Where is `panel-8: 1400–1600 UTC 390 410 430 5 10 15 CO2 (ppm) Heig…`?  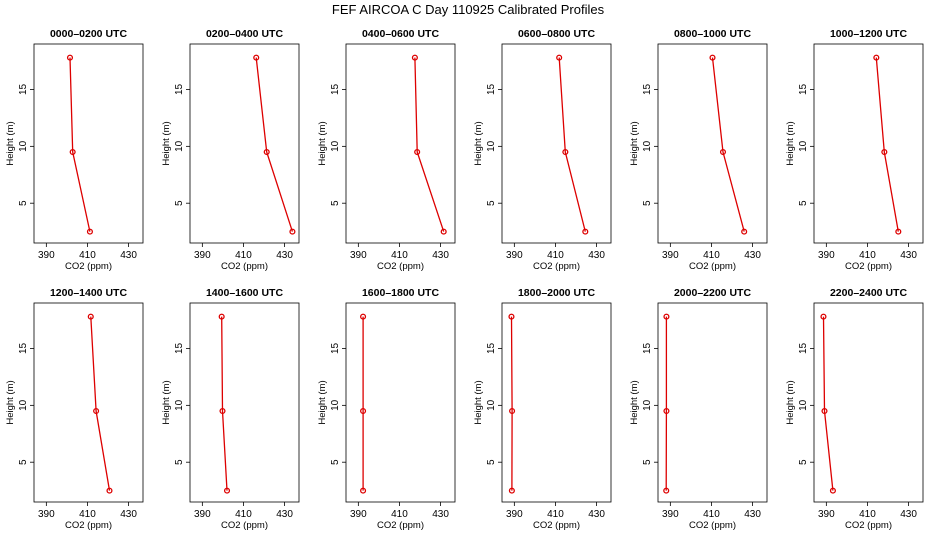 panel-8: 1400–1600 UTC 390 410 430 5 10 15 CO2 (ppm) Heig… is located at coordinates (230, 409).